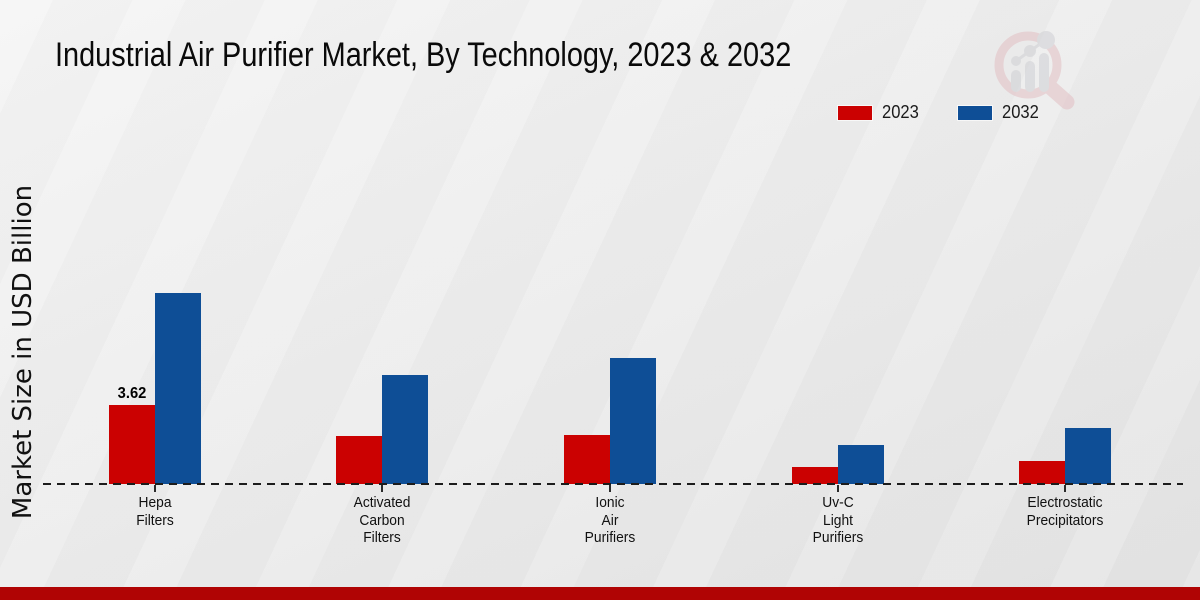  I want to click on magnifier-bar-chart-logo, so click(1034, 70).